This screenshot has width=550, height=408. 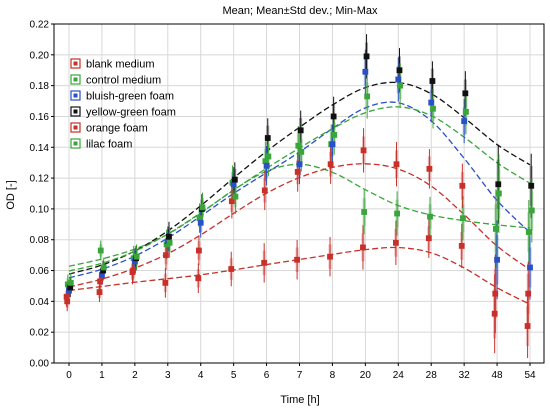 I want to click on x-tick-label: 6, so click(x=267, y=375).